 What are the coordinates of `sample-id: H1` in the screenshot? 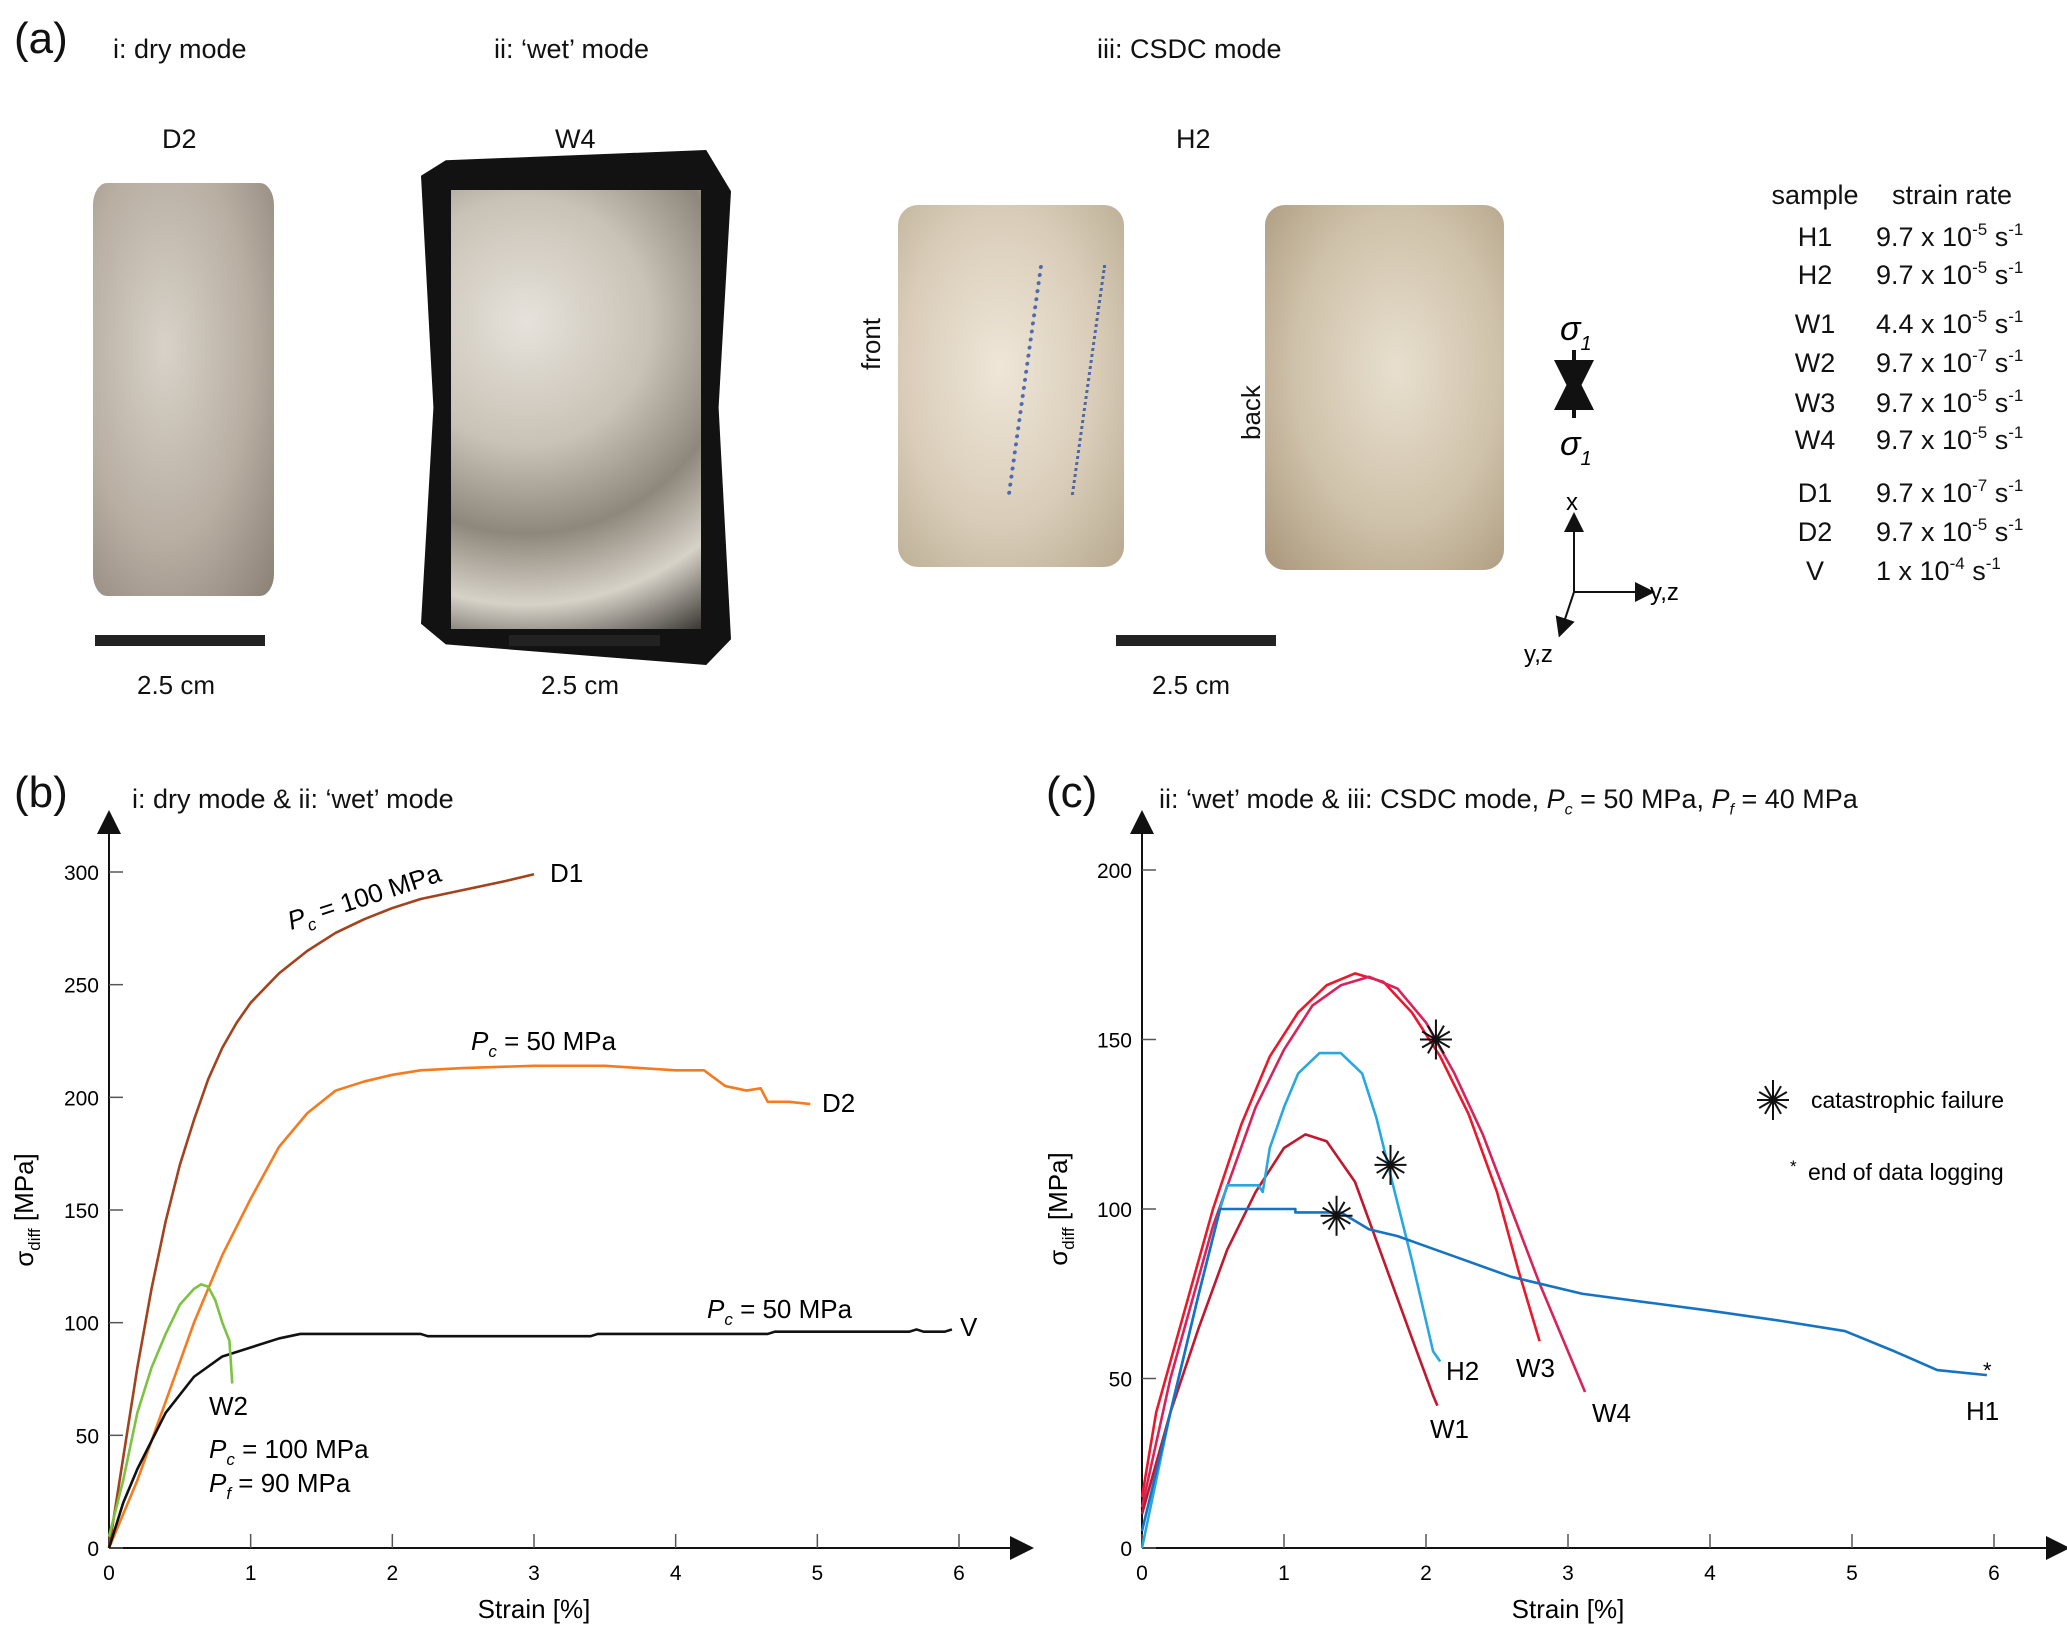 It's located at (1815, 237).